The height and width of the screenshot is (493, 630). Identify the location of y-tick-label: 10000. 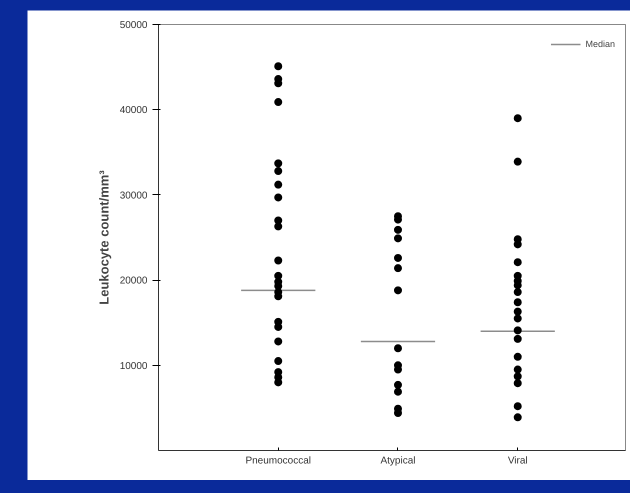
(134, 366).